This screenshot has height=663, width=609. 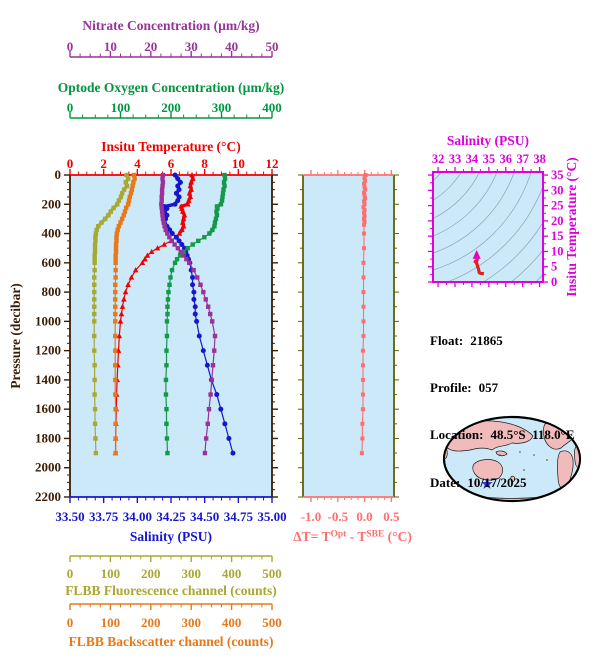 What do you see at coordinates (103, 163) in the screenshot?
I see `svg-text: 2` at bounding box center [103, 163].